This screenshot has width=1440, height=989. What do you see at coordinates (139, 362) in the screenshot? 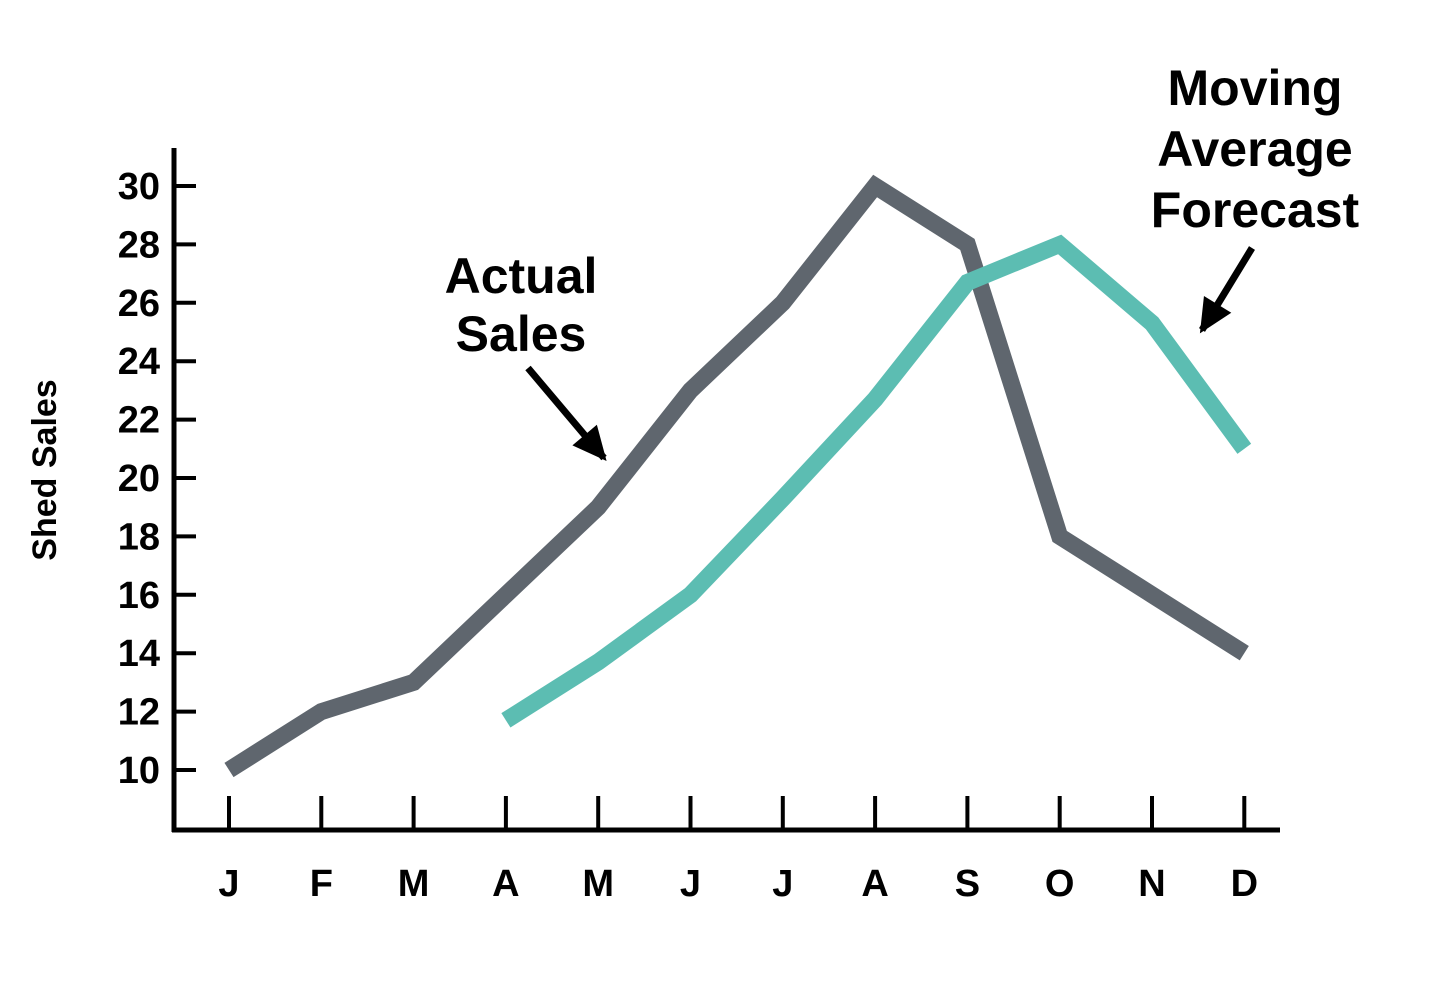
I see `y-tick-label: 24` at bounding box center [139, 362].